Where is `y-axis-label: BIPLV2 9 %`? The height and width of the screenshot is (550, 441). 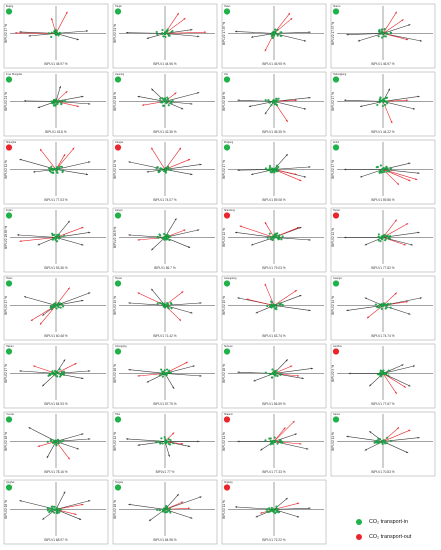 y-axis-label: BIPLV2 9 % is located at coordinates (333, 373).